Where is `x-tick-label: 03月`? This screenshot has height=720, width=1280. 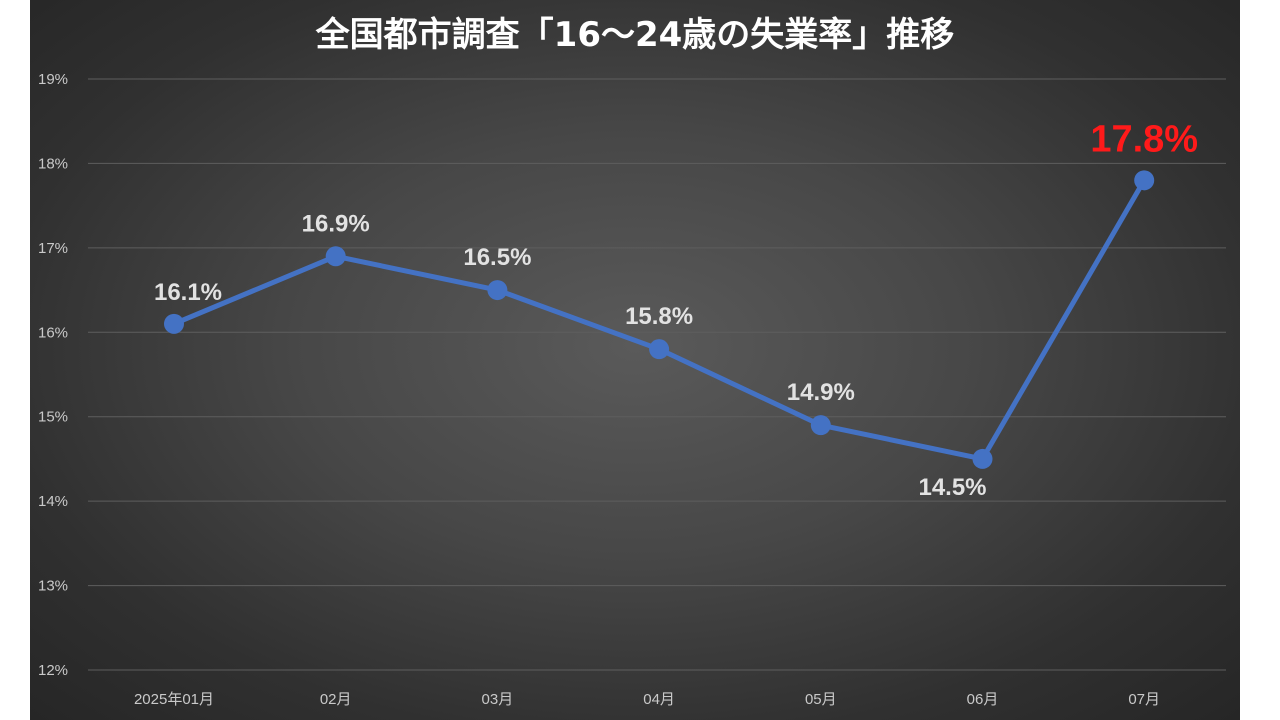 x-tick-label: 03月 is located at coordinates (498, 699).